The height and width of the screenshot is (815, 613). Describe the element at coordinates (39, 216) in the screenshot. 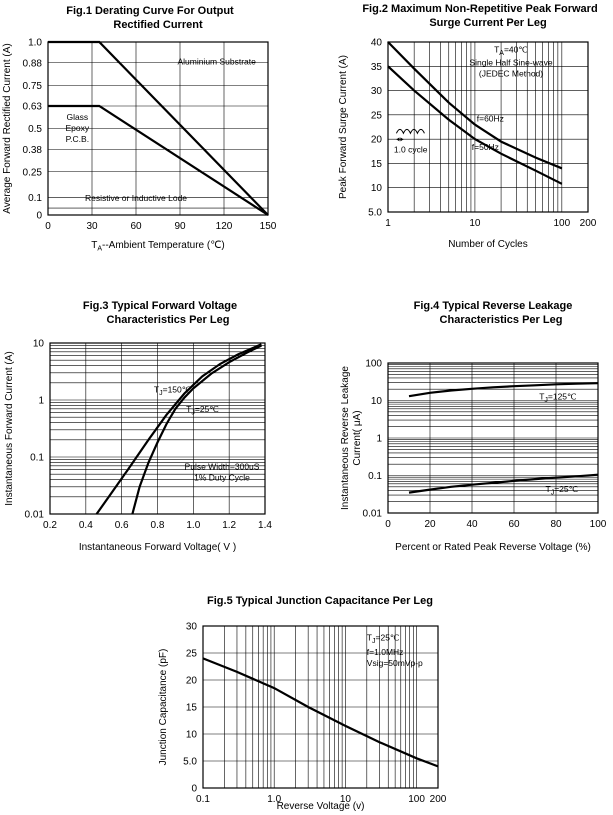

I see `fig1-ytick-label: 0` at that location.